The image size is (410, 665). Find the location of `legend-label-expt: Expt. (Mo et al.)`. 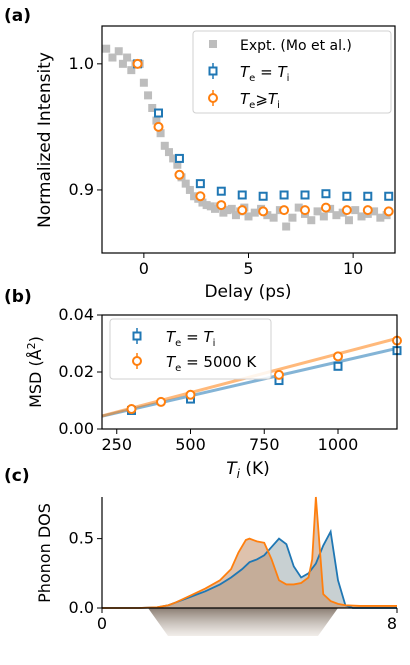

legend-label-expt: Expt. (Mo et al.) is located at coordinates (296, 46).